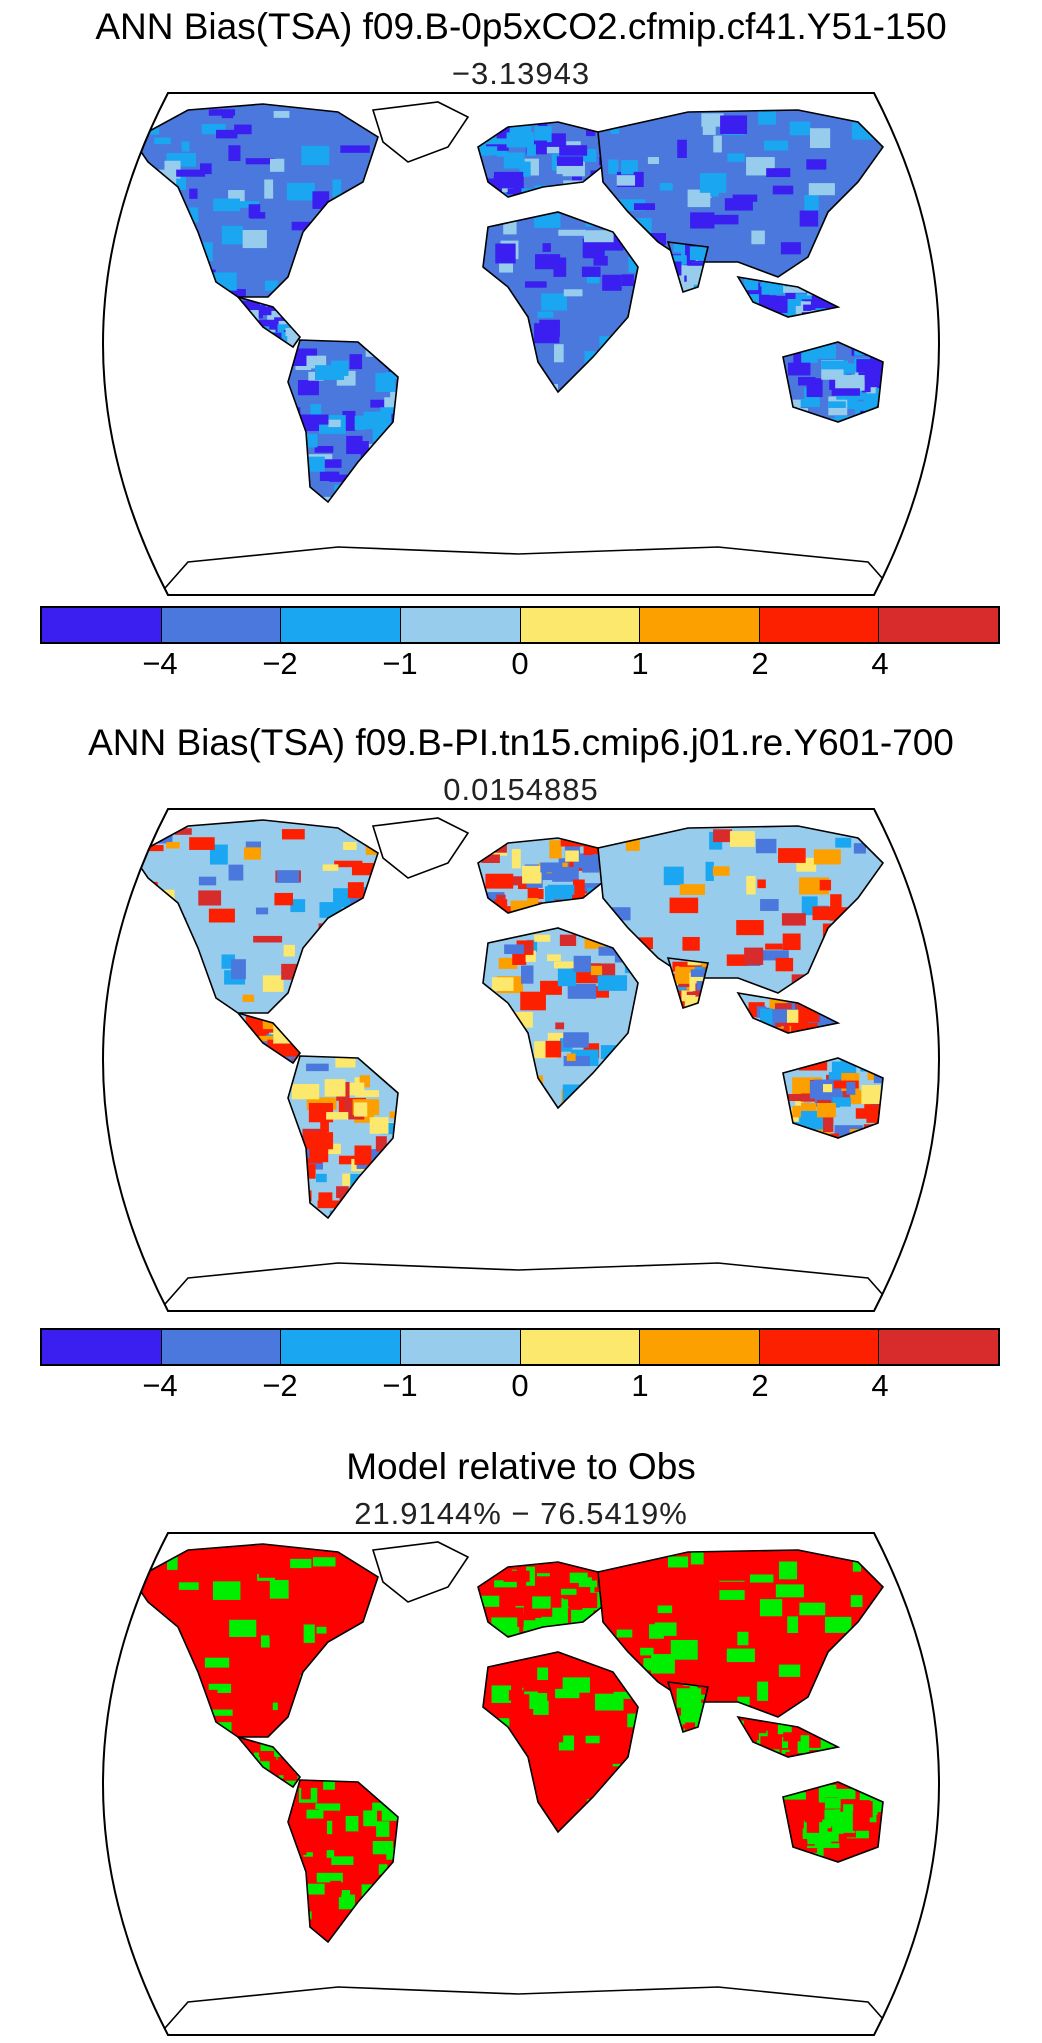 This screenshot has height=2043, width=1042. What do you see at coordinates (521, 1466) in the screenshot?
I see `panel3-title: Model relative to Obs` at bounding box center [521, 1466].